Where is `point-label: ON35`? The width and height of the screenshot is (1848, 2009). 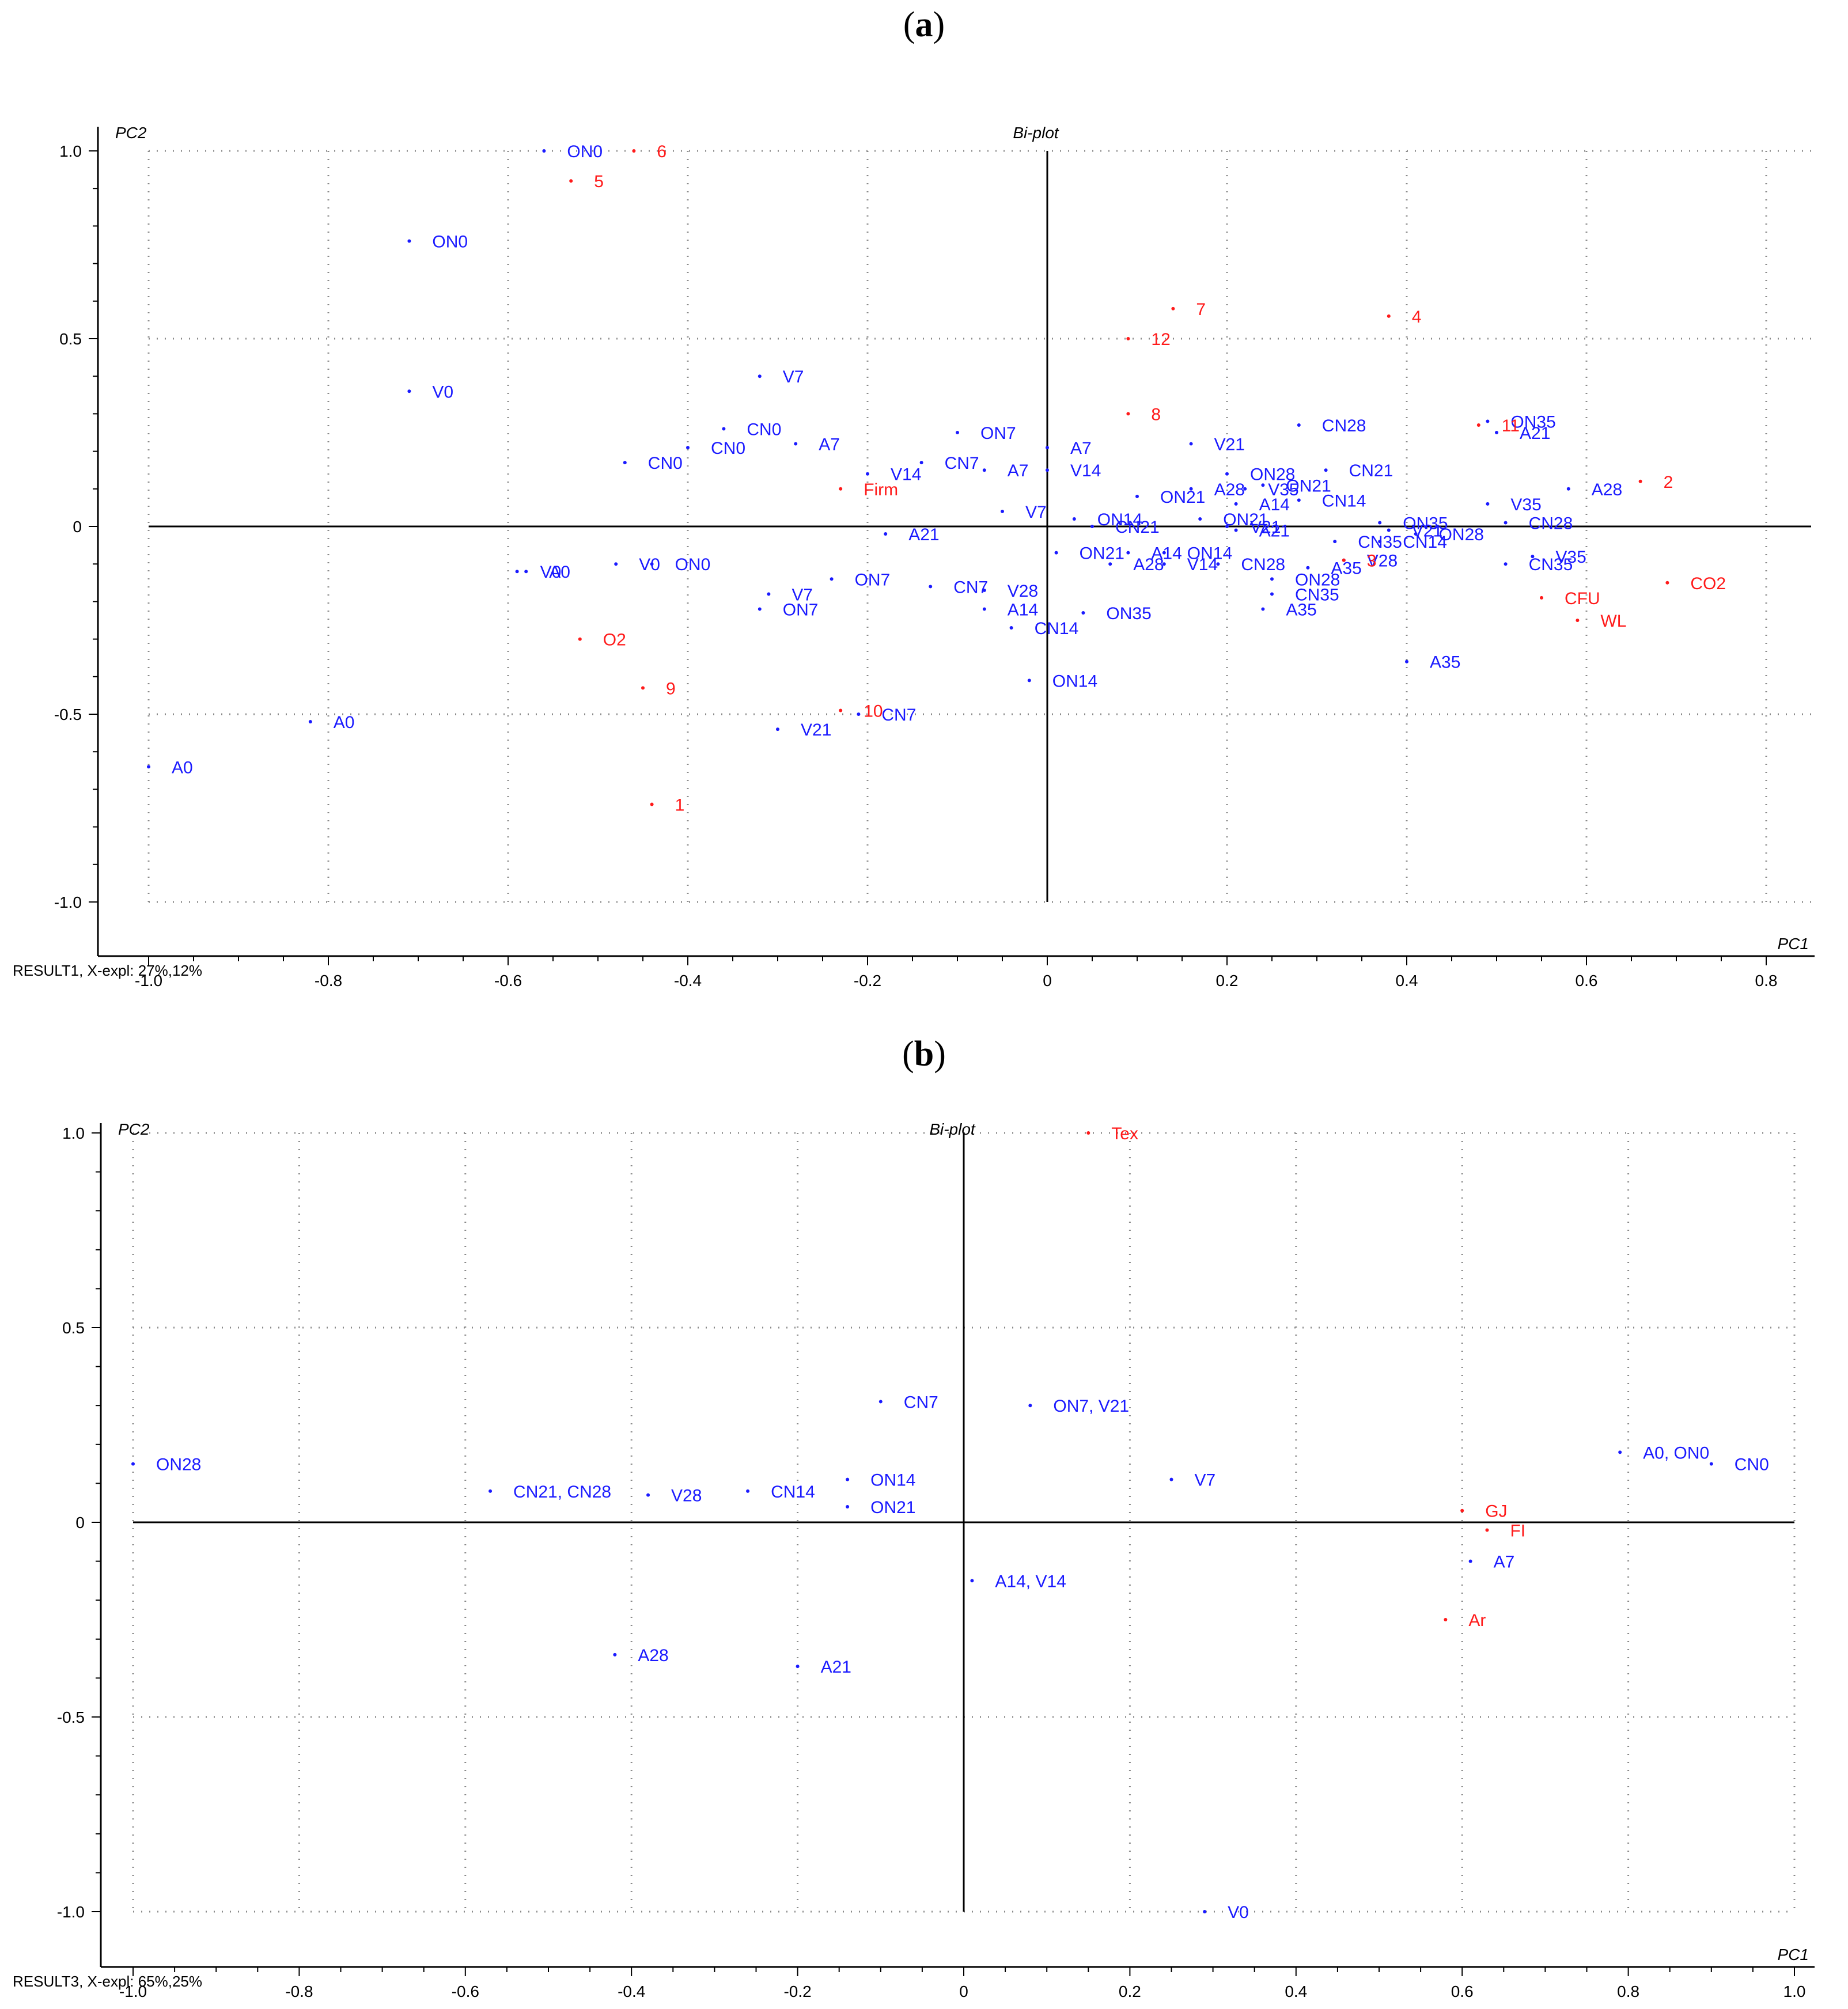 point-label: ON35 is located at coordinates (1128, 613).